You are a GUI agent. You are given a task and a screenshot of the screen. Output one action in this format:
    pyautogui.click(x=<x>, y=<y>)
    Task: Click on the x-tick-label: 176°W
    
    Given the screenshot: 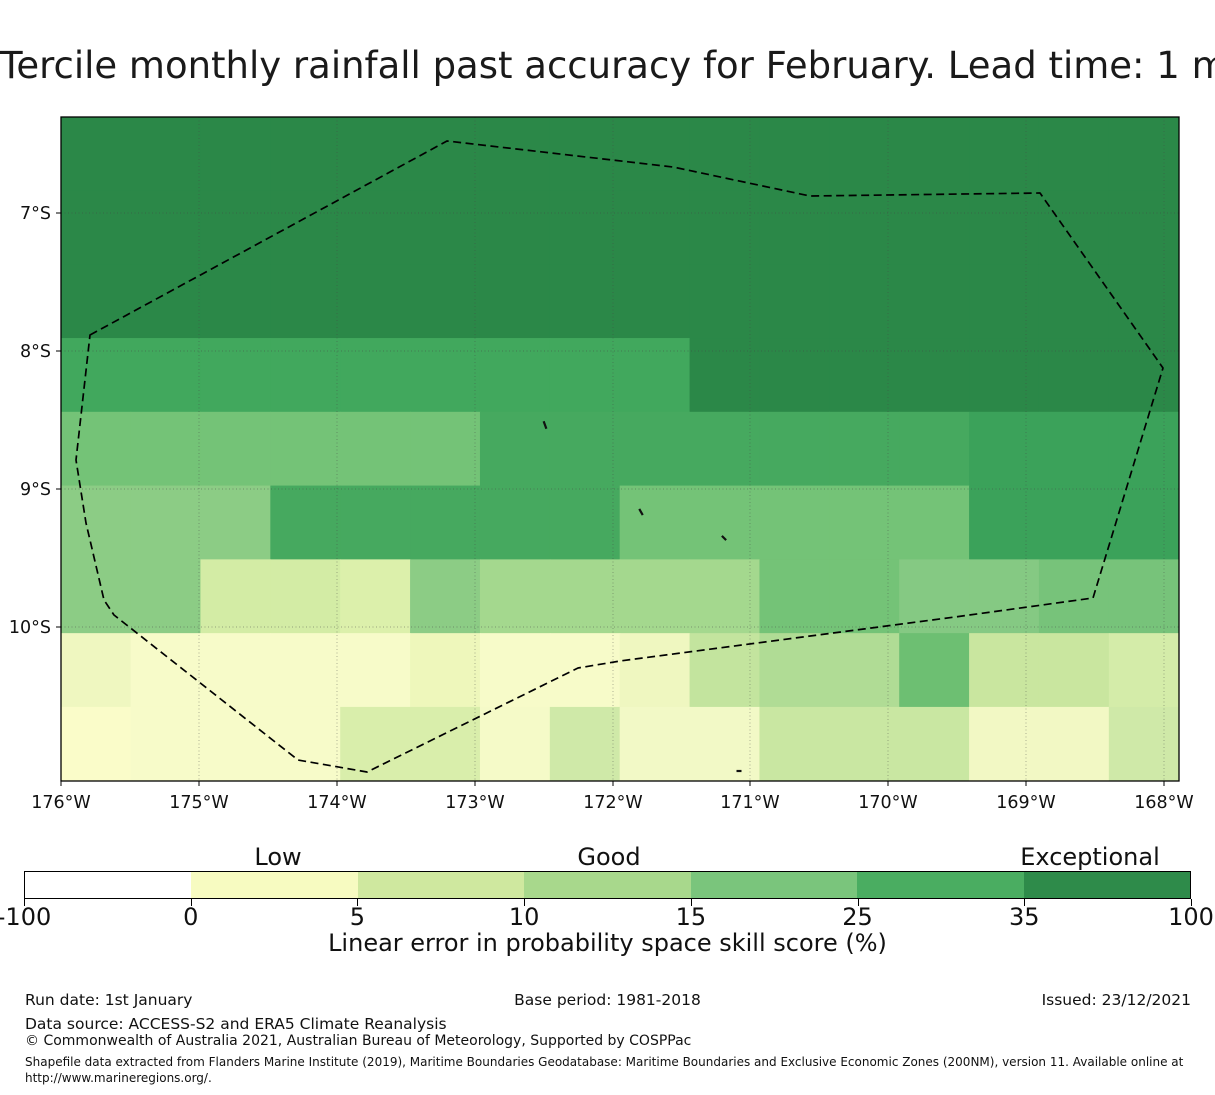 What is the action you would take?
    pyautogui.click(x=60, y=803)
    